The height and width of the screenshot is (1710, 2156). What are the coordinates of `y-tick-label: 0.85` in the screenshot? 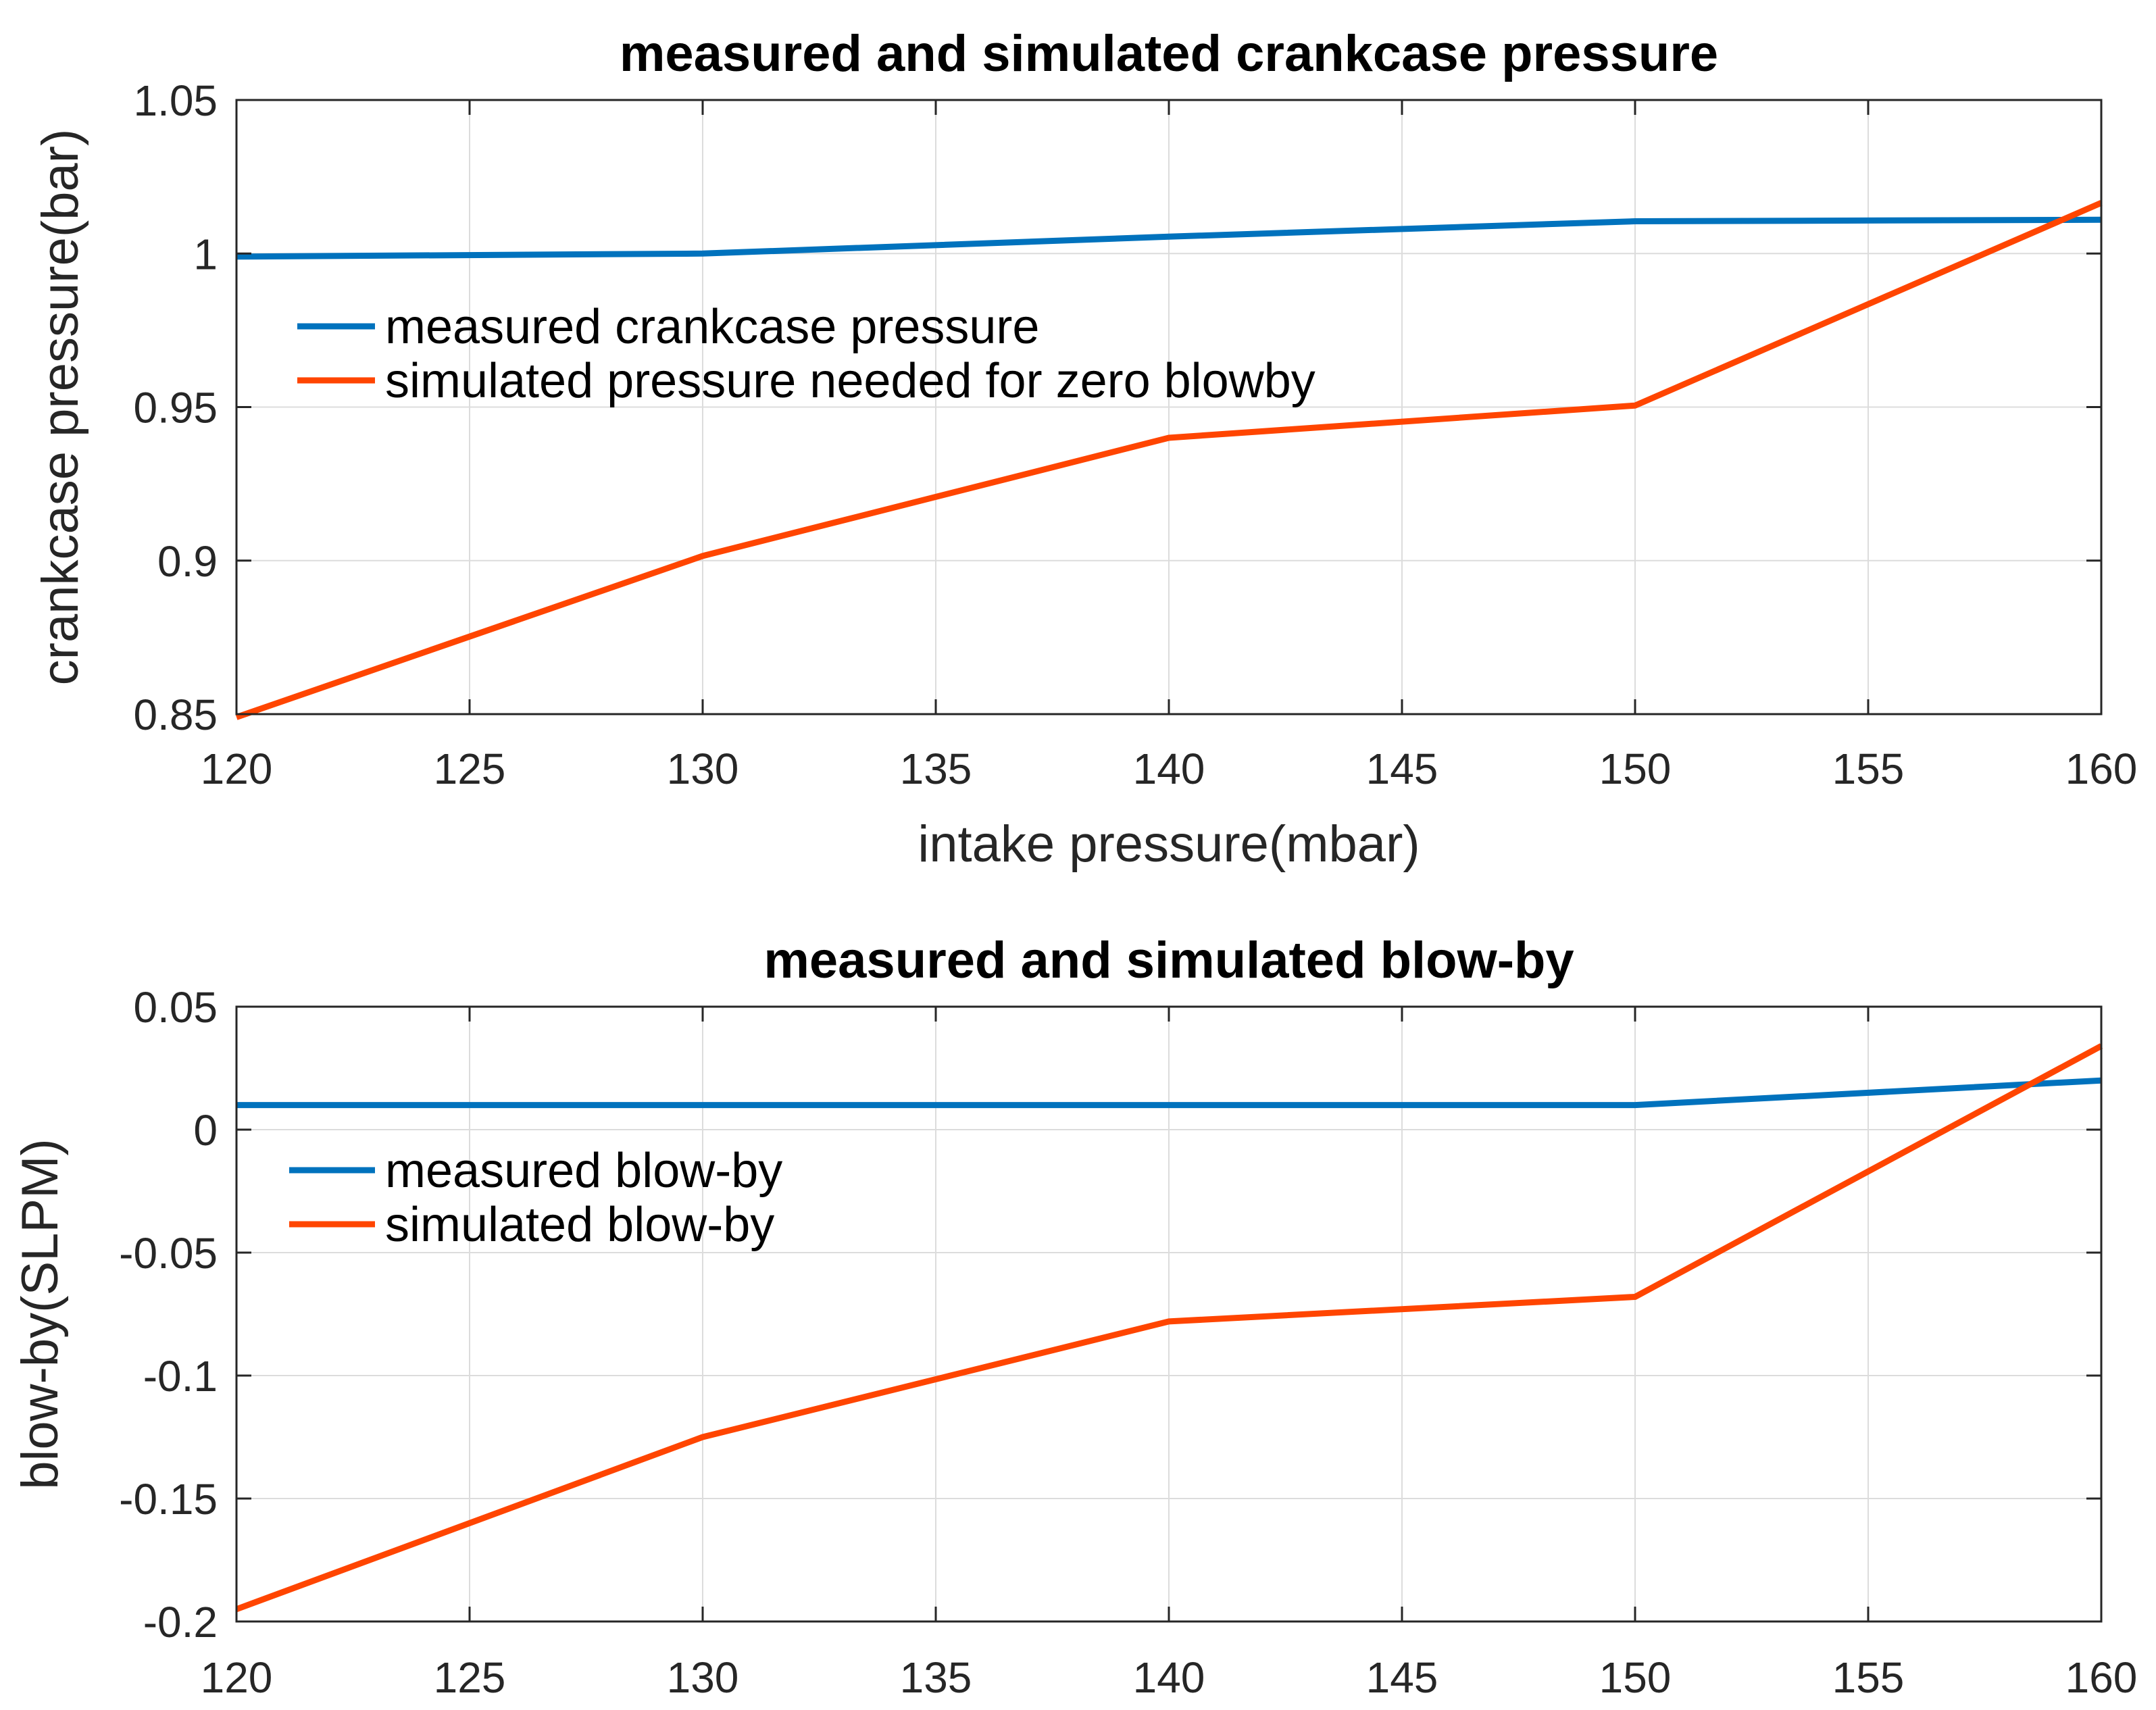 It's located at (175, 714).